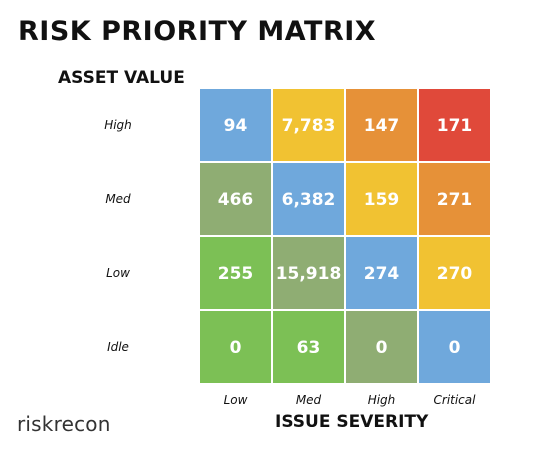 This screenshot has height=452, width=541. What do you see at coordinates (352, 422) in the screenshot?
I see `x-axis-label: ISSUE SEVERITY` at bounding box center [352, 422].